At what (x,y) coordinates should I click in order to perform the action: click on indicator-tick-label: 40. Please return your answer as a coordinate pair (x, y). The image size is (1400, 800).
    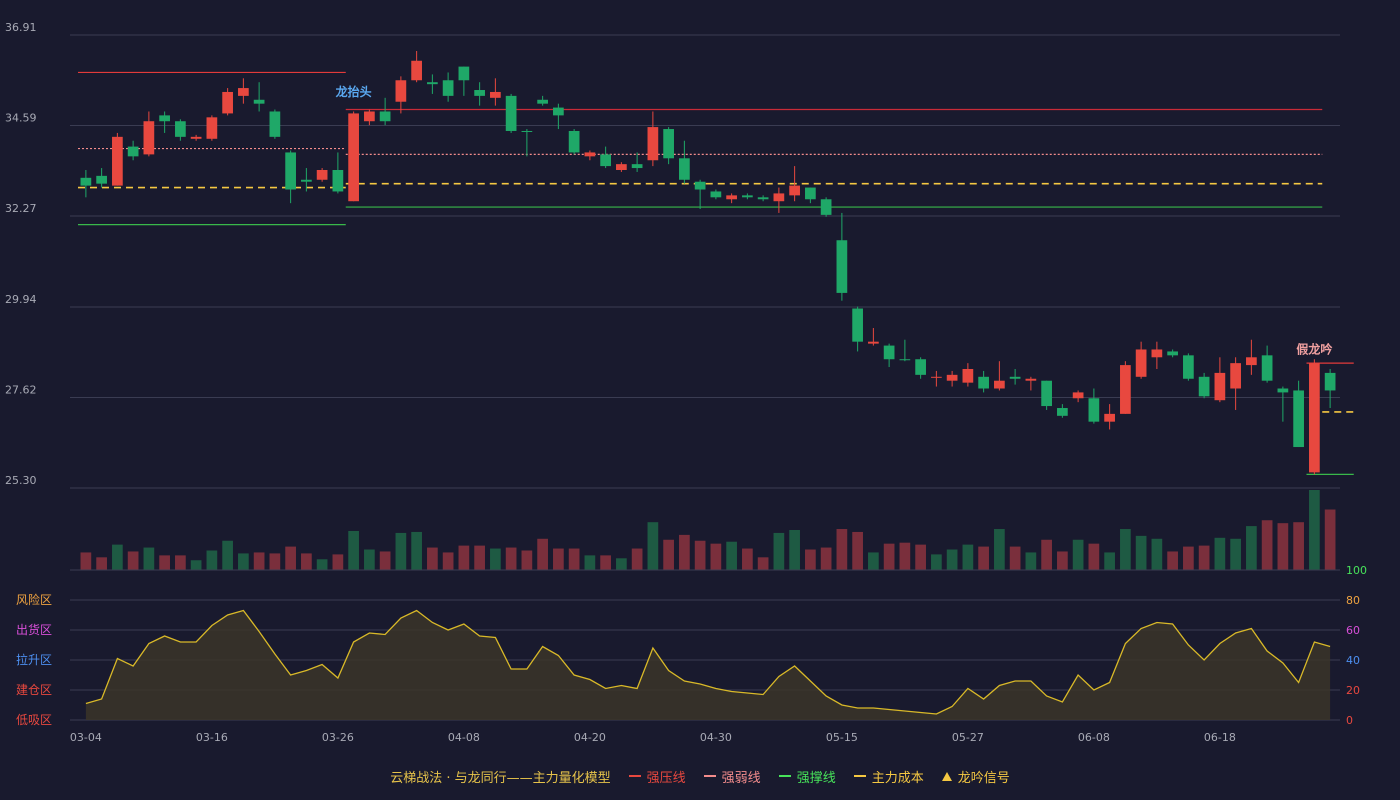
    Looking at the image, I should click on (1353, 660).